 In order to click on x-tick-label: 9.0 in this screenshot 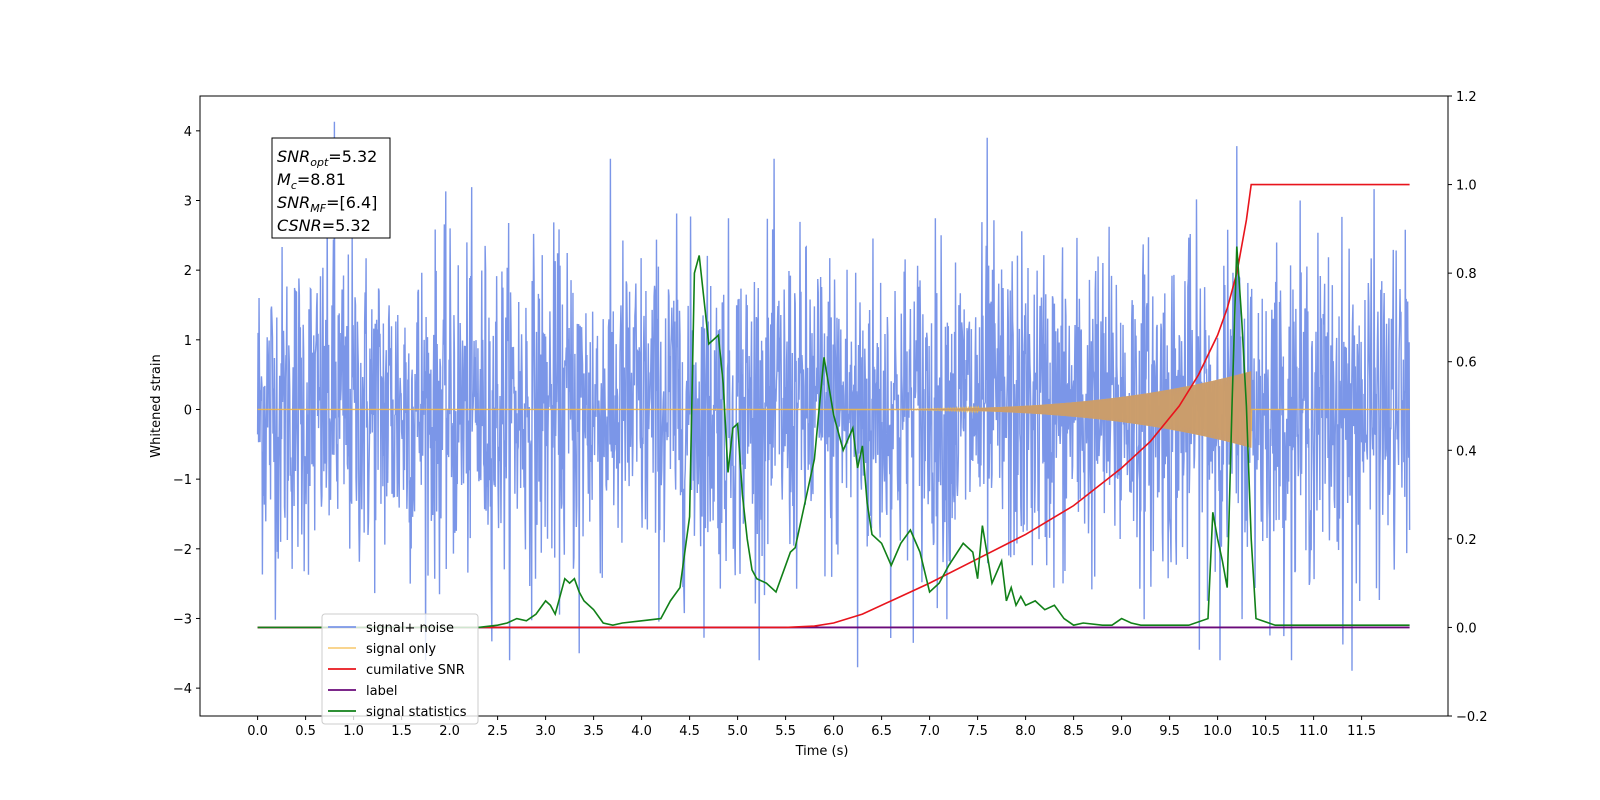, I will do `click(1121, 731)`.